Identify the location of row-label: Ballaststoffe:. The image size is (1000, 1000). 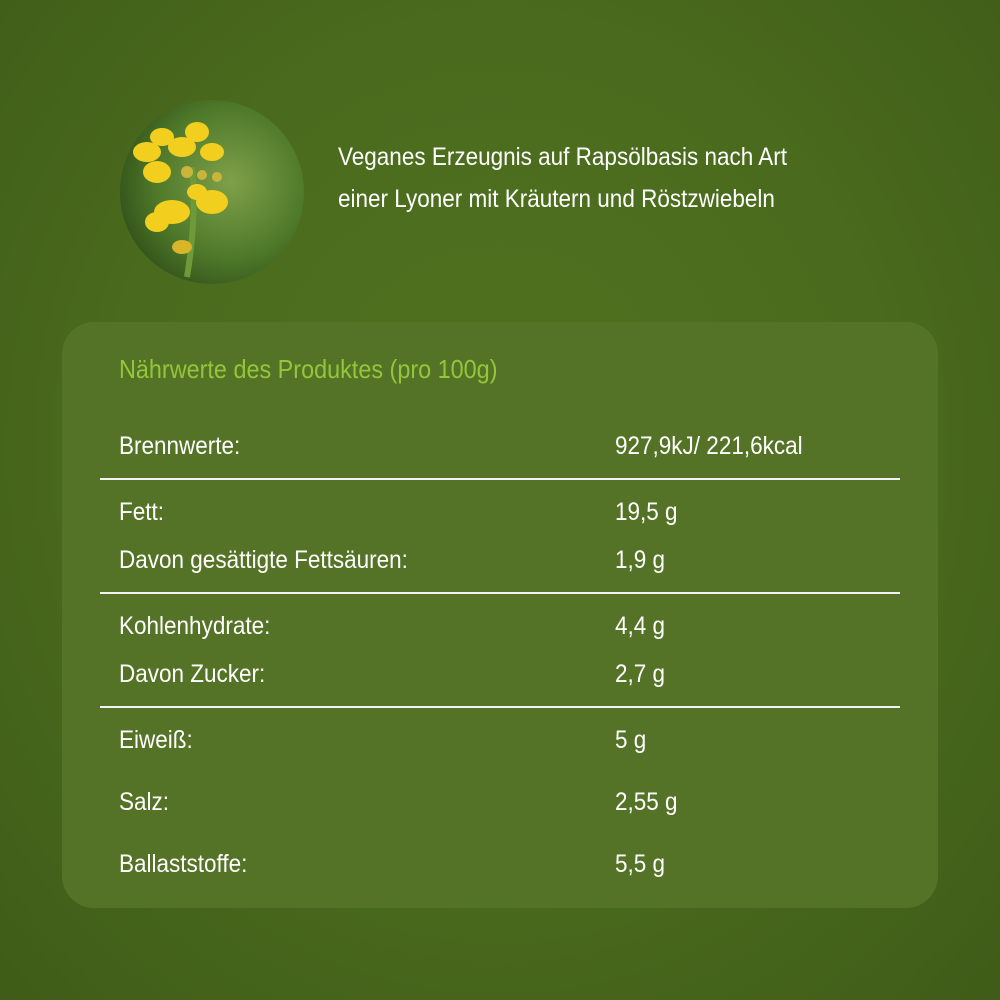
(183, 864).